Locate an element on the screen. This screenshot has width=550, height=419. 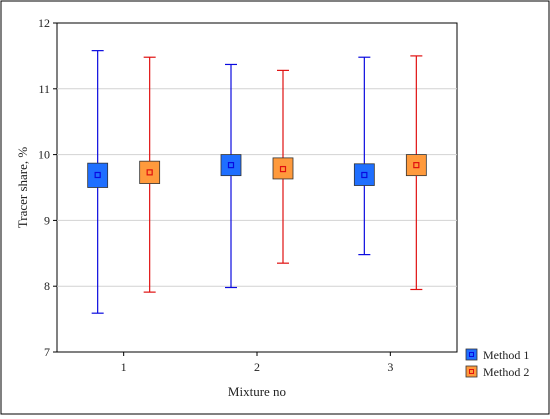
y-tick-label: 10 is located at coordinates (44, 155).